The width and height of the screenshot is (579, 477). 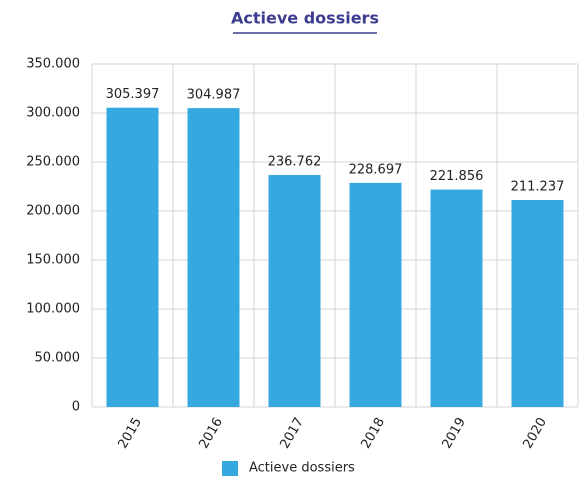 I want to click on y-tick-label: 150.000, so click(x=53, y=260).